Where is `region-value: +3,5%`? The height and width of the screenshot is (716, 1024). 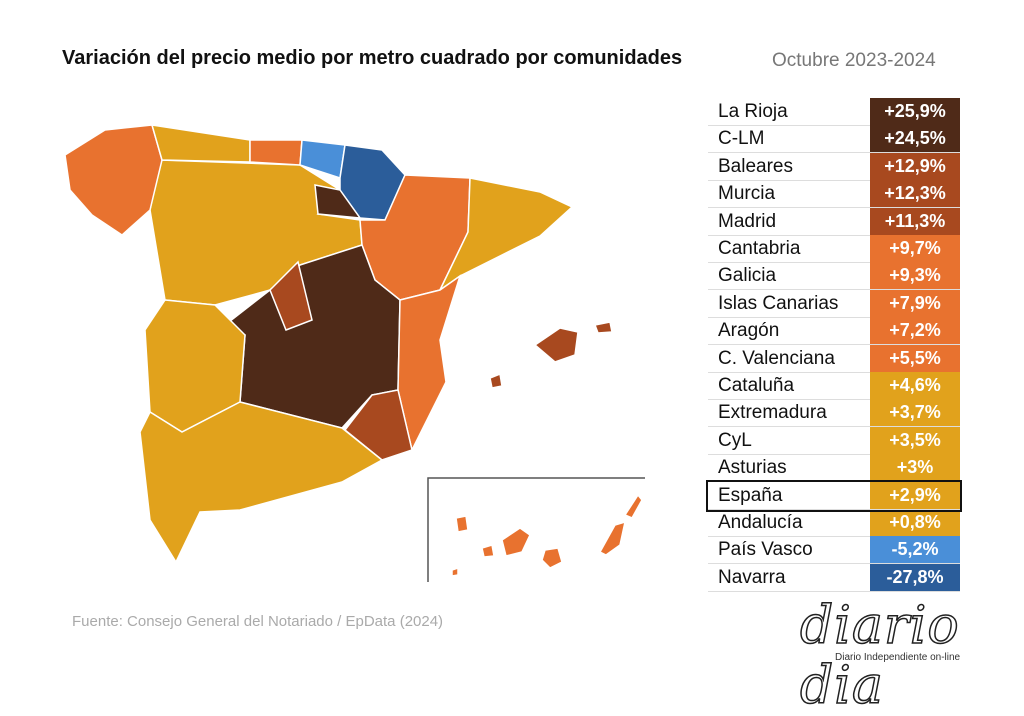
region-value: +3,5% is located at coordinates (915, 440).